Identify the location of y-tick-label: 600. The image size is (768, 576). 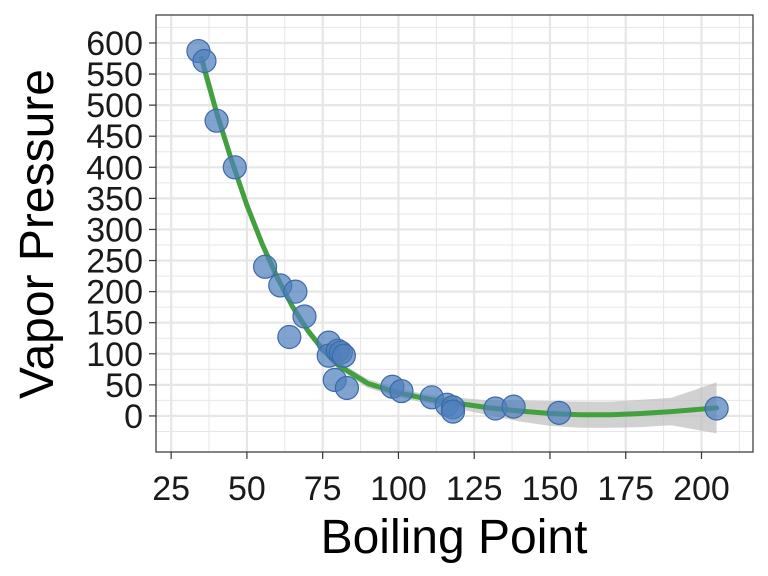
(114, 44).